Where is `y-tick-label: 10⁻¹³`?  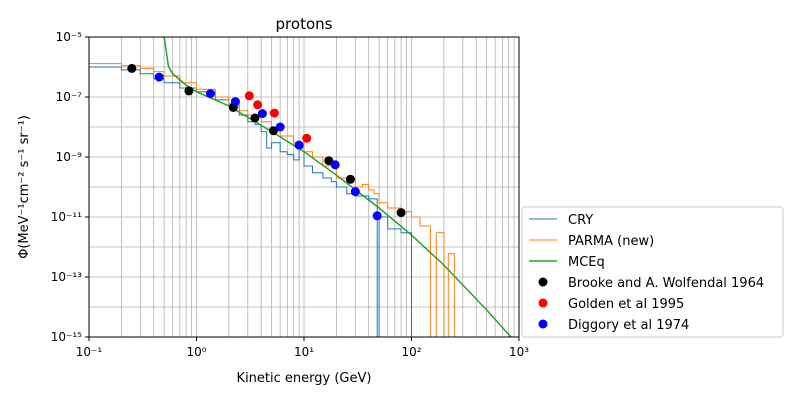
y-tick-label: 10⁻¹³ is located at coordinates (66, 277).